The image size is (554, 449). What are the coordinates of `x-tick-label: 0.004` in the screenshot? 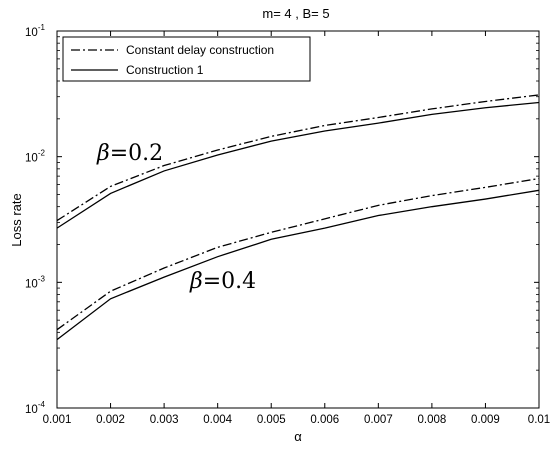 It's located at (217, 420).